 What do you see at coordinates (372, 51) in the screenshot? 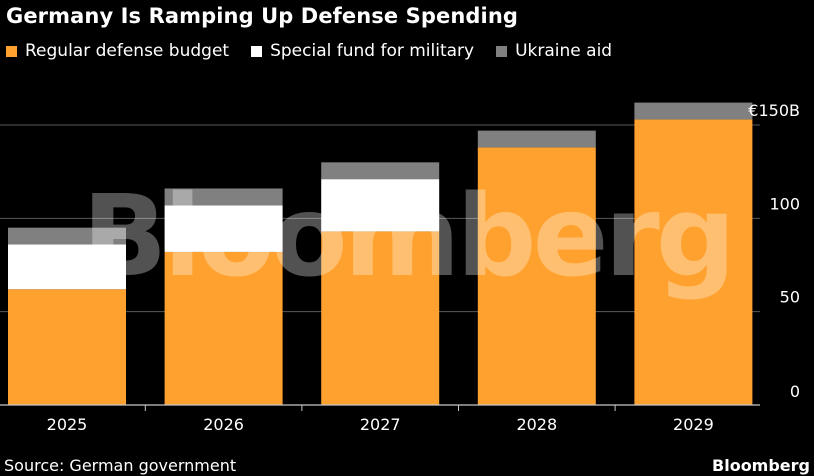
I see `legend-label-special-fund: Special fund for military` at bounding box center [372, 51].